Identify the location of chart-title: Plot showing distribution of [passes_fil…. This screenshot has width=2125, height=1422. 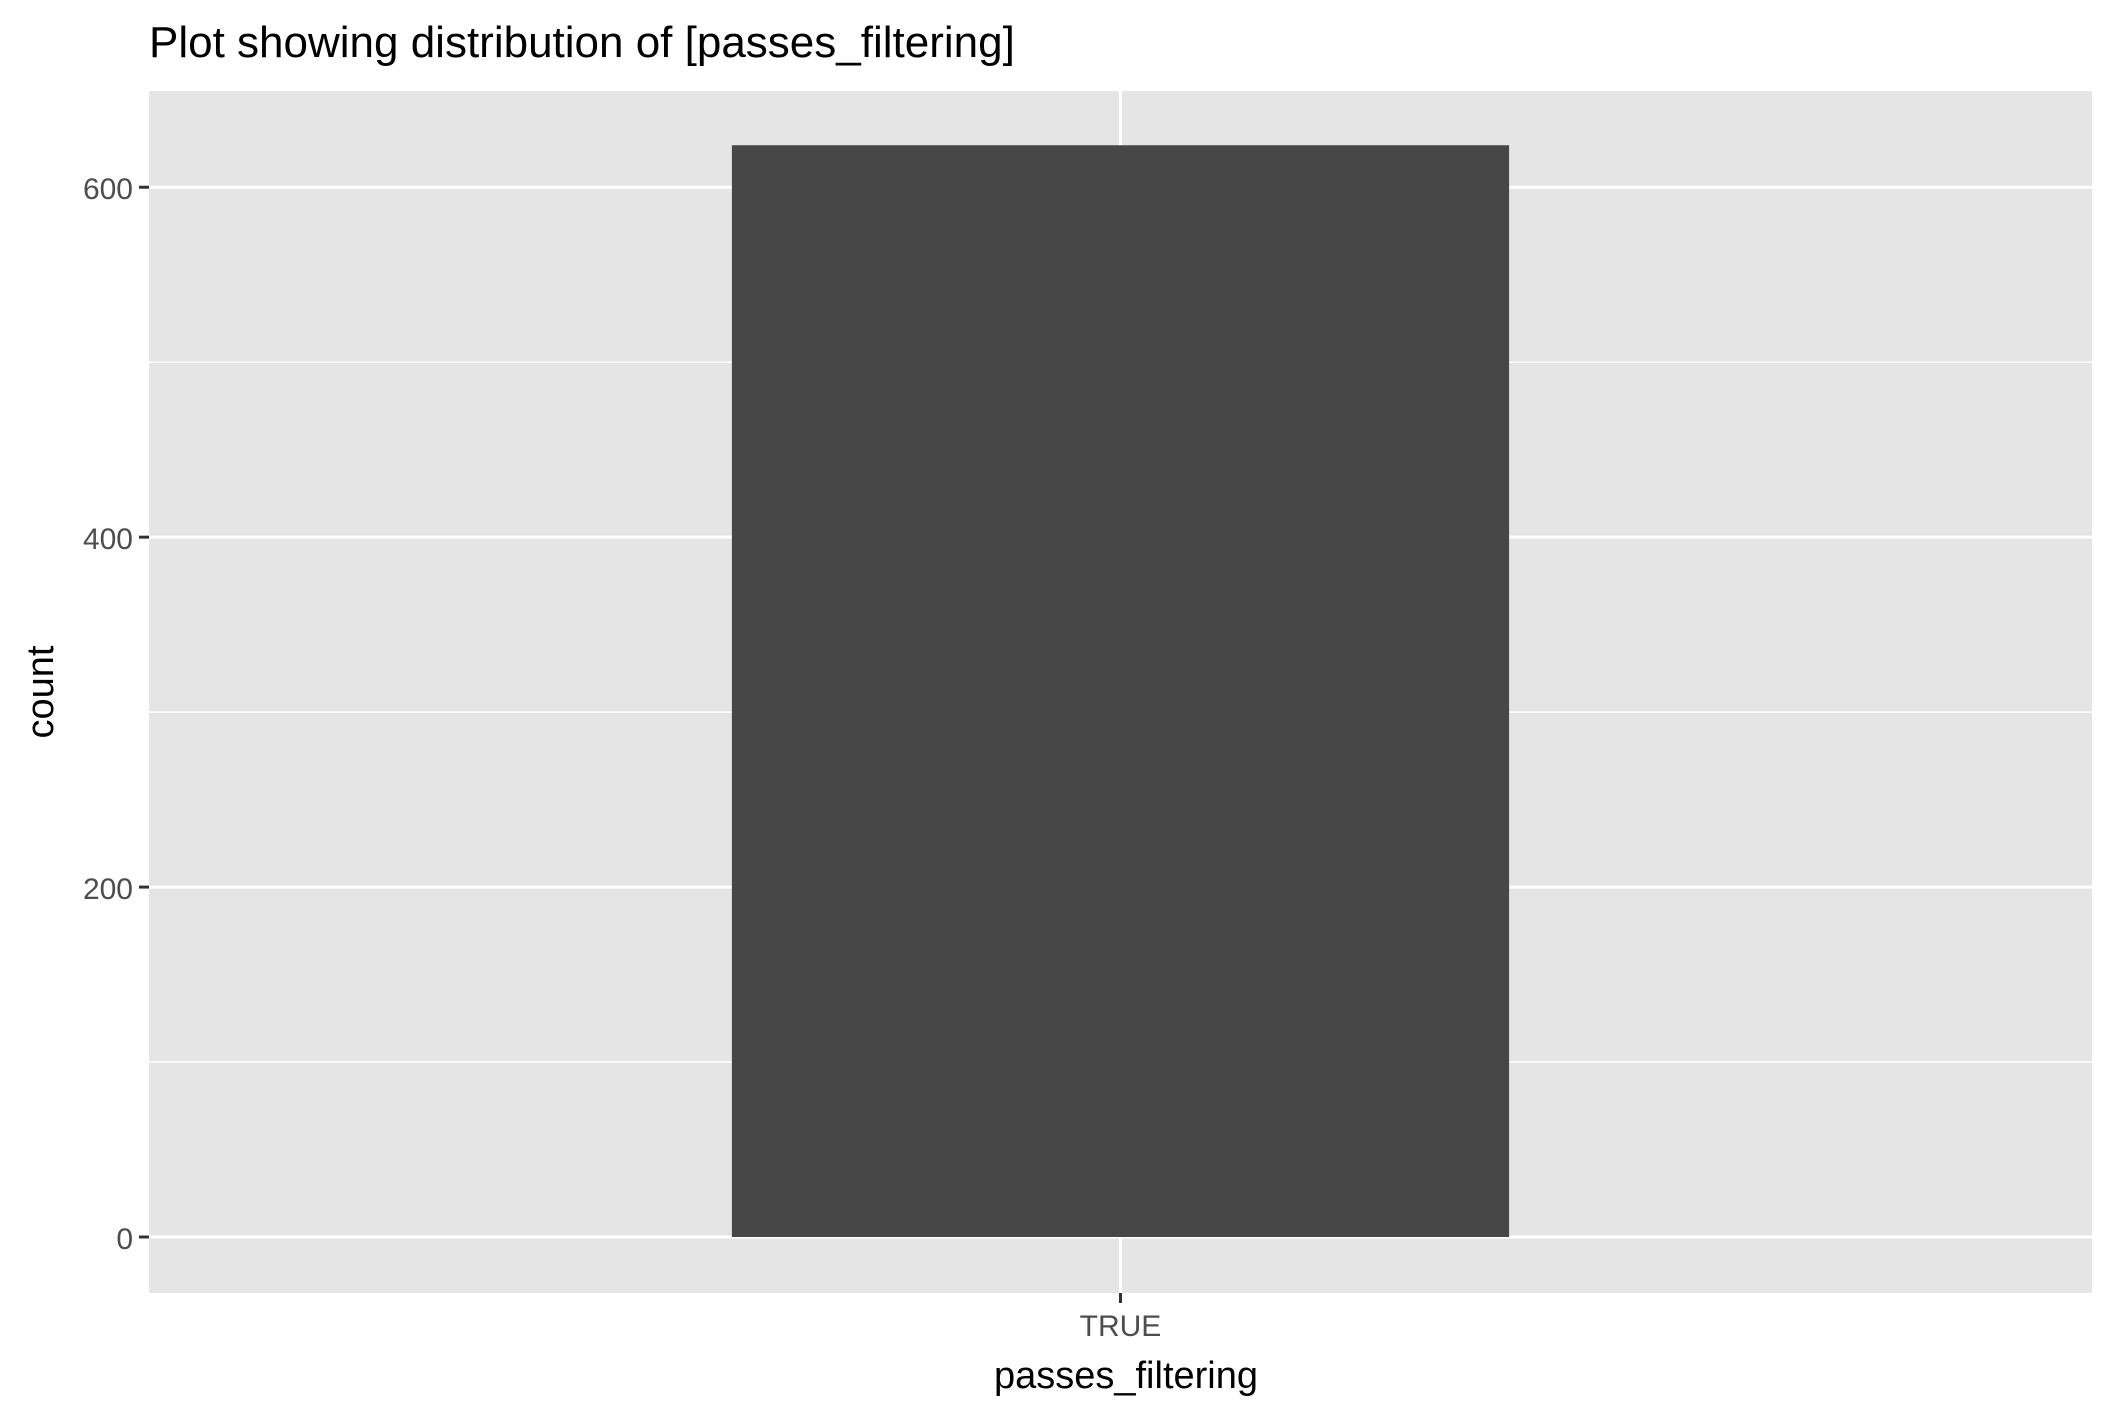
(582, 42).